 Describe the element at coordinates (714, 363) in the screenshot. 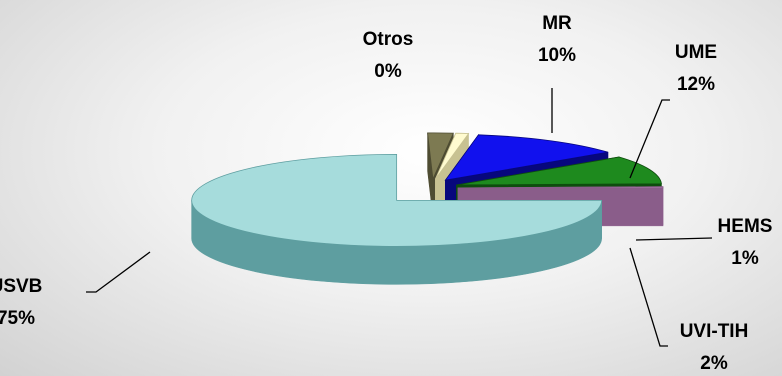

I see `slice-percent-uvi-tih: 2%` at that location.